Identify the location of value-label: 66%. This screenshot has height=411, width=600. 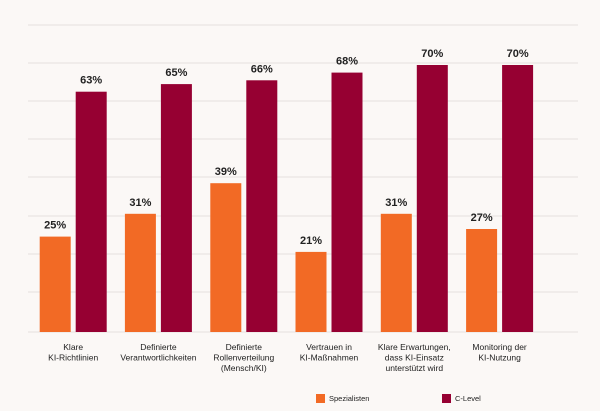
(262, 69).